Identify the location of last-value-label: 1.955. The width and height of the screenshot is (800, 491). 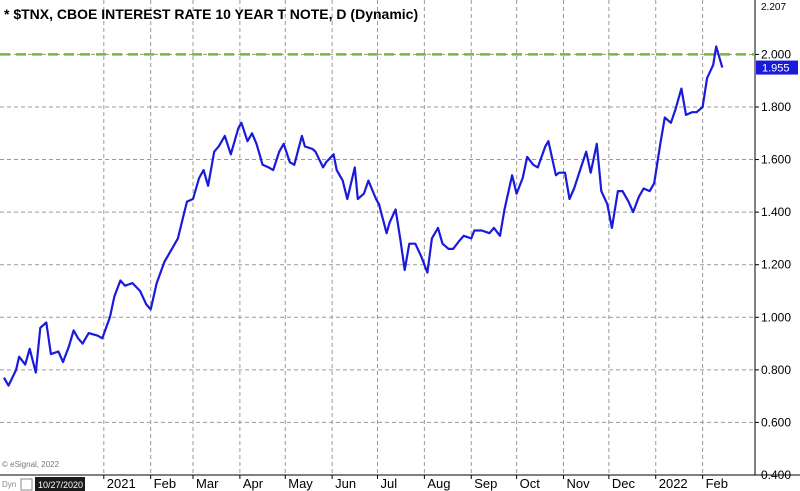
(776, 69).